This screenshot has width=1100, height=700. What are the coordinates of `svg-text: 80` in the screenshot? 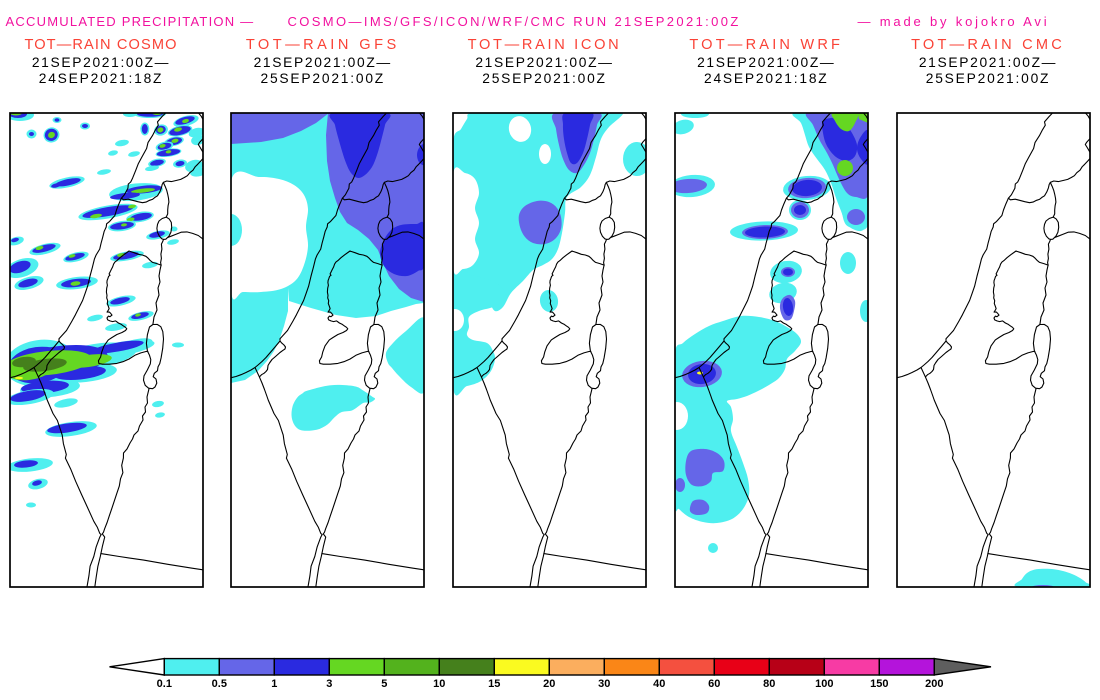 It's located at (769, 684).